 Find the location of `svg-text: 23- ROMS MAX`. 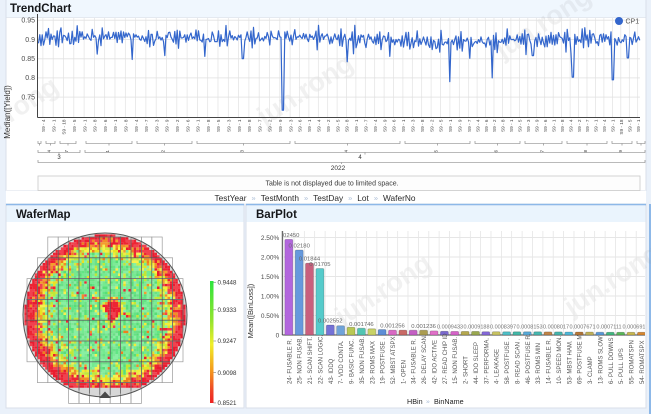

svg-text: 23- ROMS MAX is located at coordinates (373, 362).